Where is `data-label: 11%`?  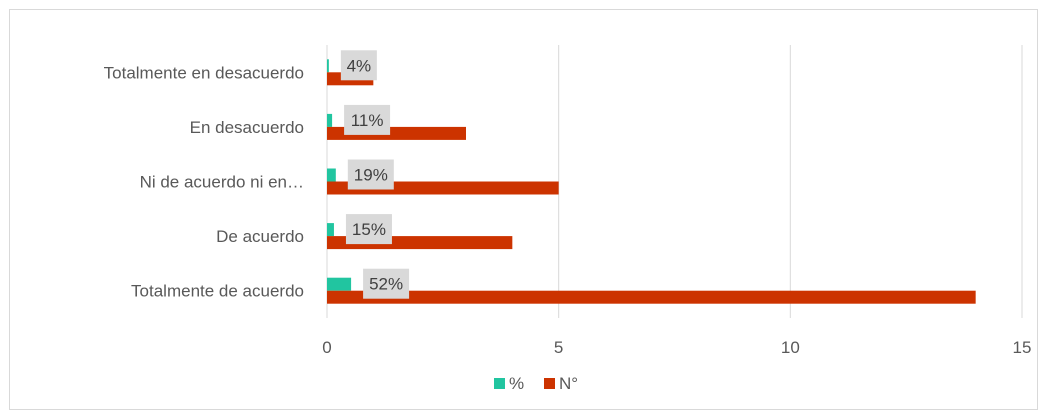
data-label: 11% is located at coordinates (367, 120).